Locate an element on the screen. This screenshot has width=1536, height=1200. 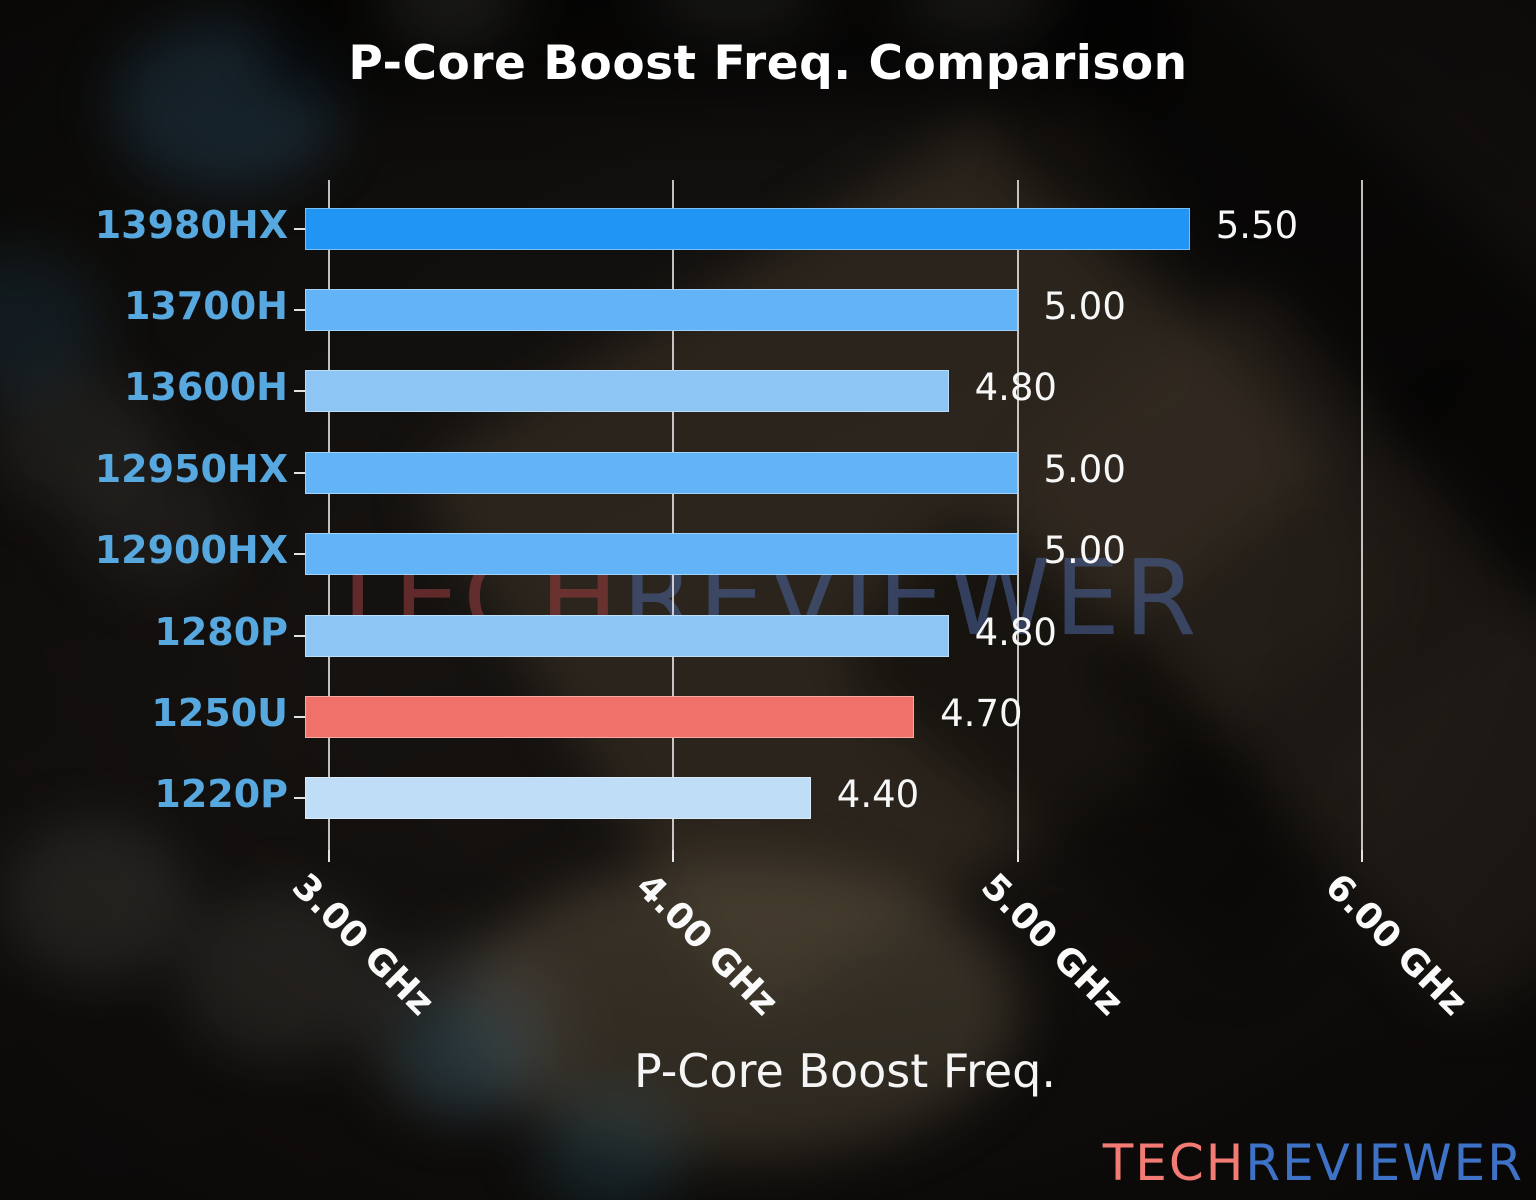
category-label: 1250U is located at coordinates (219, 712).